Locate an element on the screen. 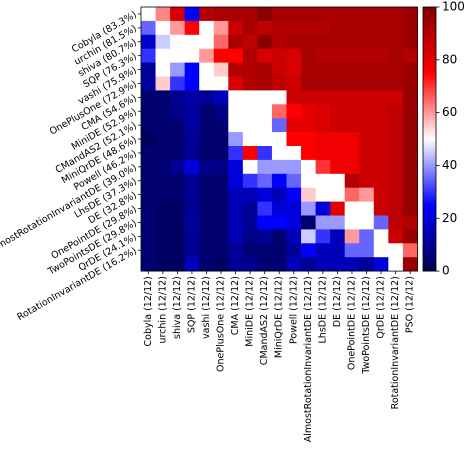 This screenshot has height=457, width=473. column-label: Powell (12/12) is located at coordinates (293, 310).